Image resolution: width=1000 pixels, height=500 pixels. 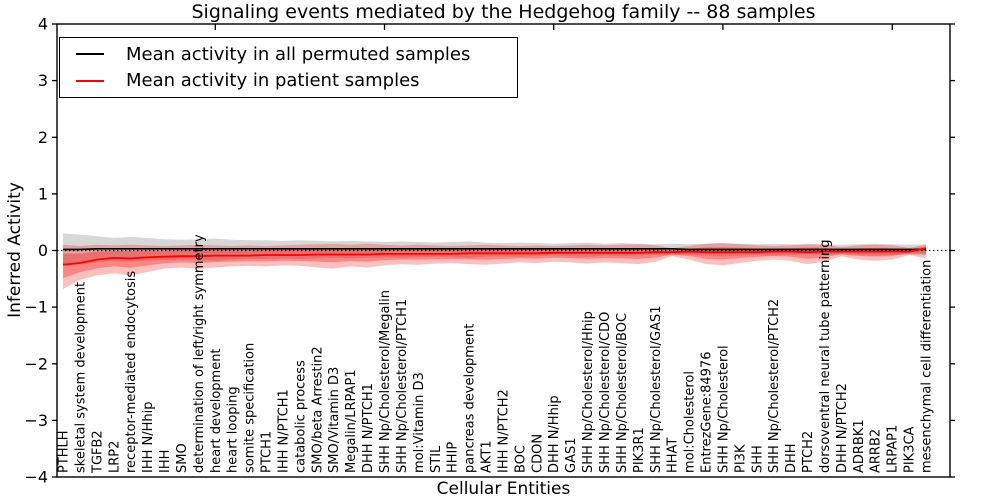 I want to click on x-tick-label: SHH Np/Cholesterol, so click(x=723, y=409).